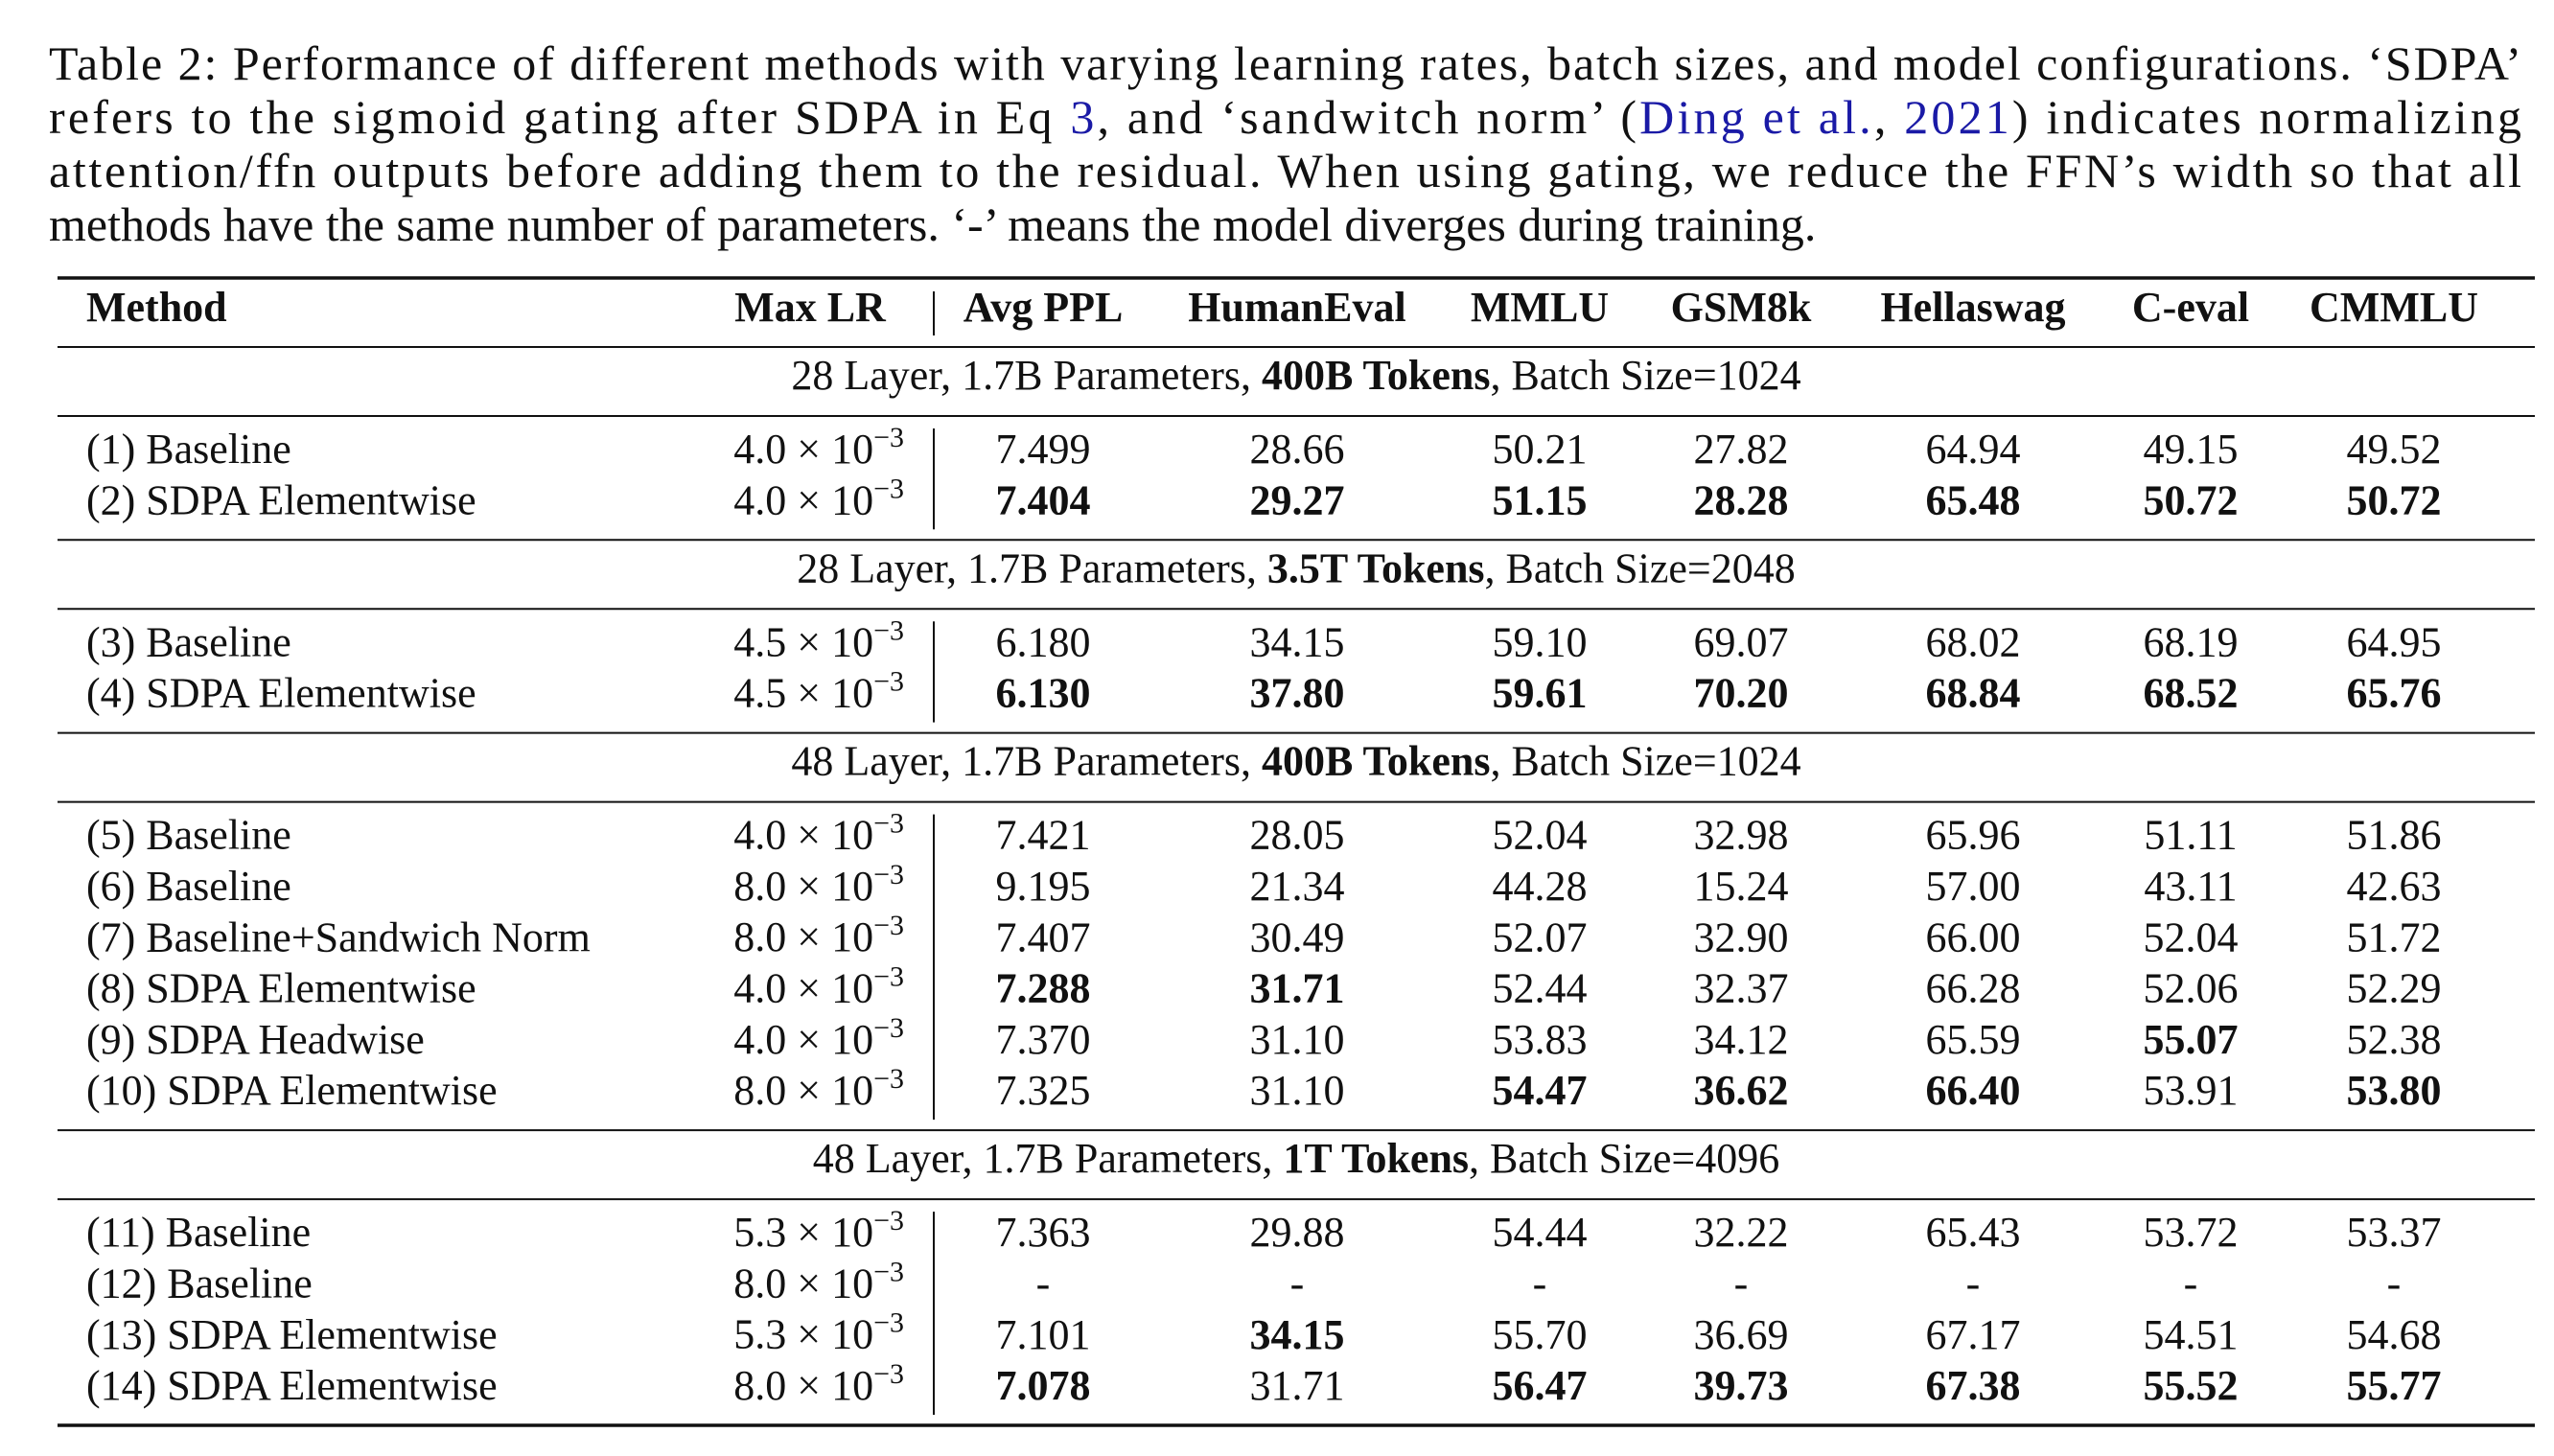 Image resolution: width=2554 pixels, height=1456 pixels. What do you see at coordinates (1541, 500) in the screenshot?
I see `metric-value: 51.15` at bounding box center [1541, 500].